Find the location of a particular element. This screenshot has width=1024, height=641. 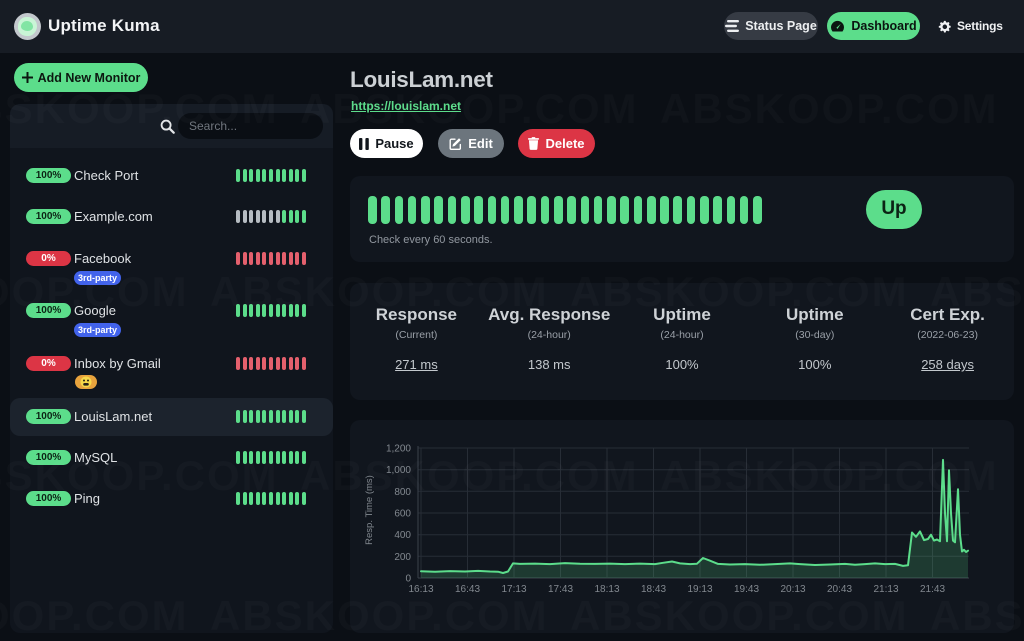

svg-text: 1,200 is located at coordinates (398, 449).